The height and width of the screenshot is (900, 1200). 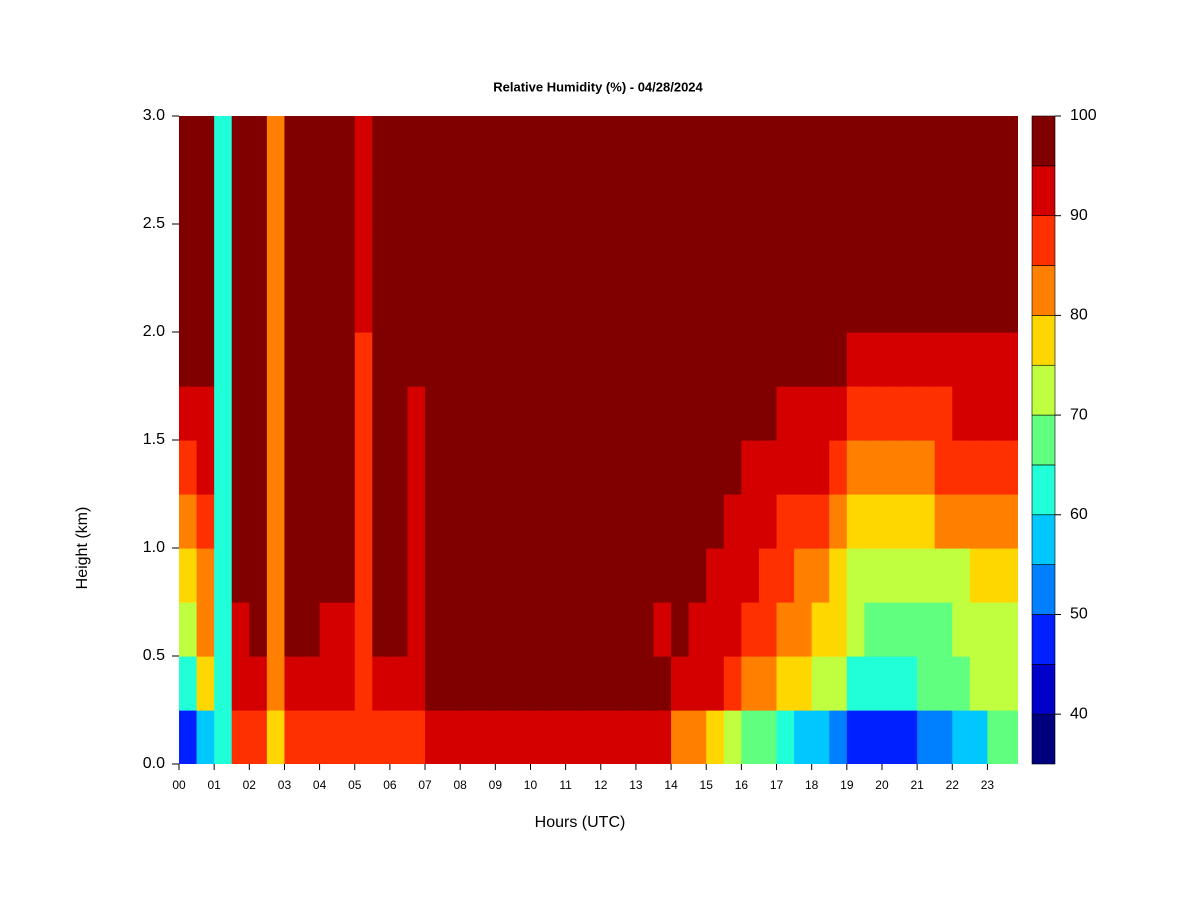 I want to click on x-tick-label: 06, so click(x=390, y=785).